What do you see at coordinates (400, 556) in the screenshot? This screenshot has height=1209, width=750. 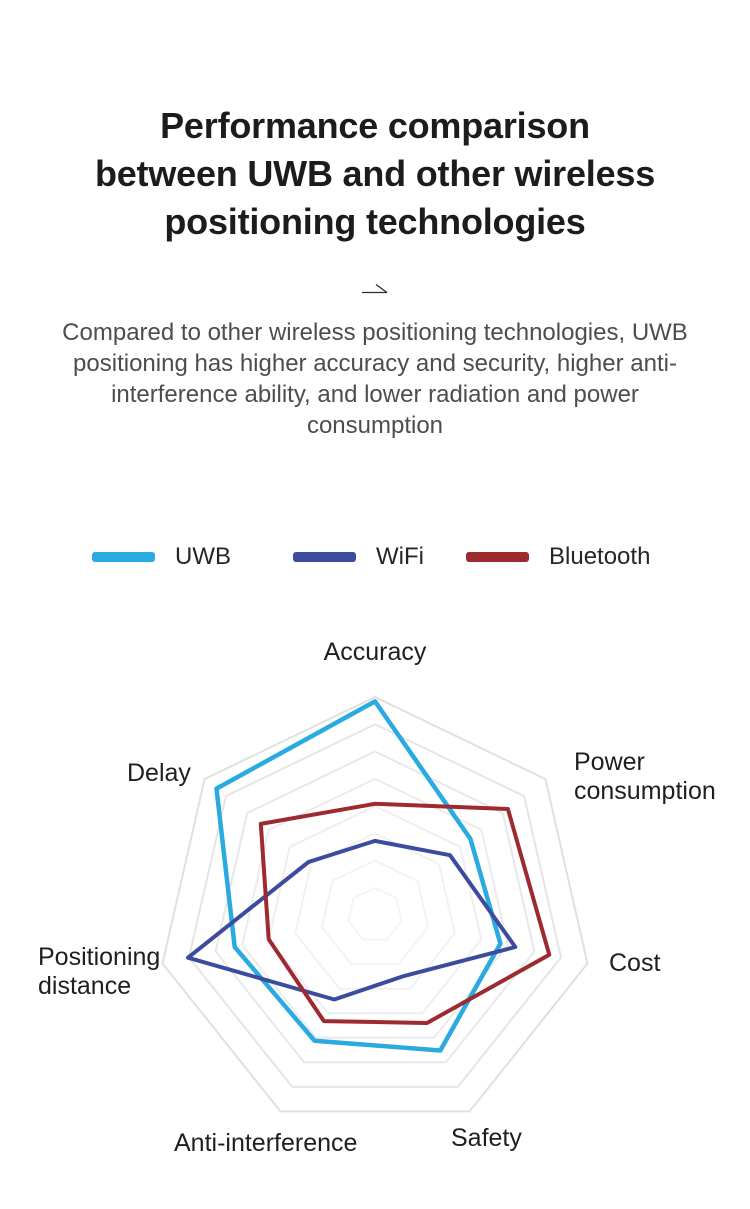 I see `legend-label-wifi: WiFi` at bounding box center [400, 556].